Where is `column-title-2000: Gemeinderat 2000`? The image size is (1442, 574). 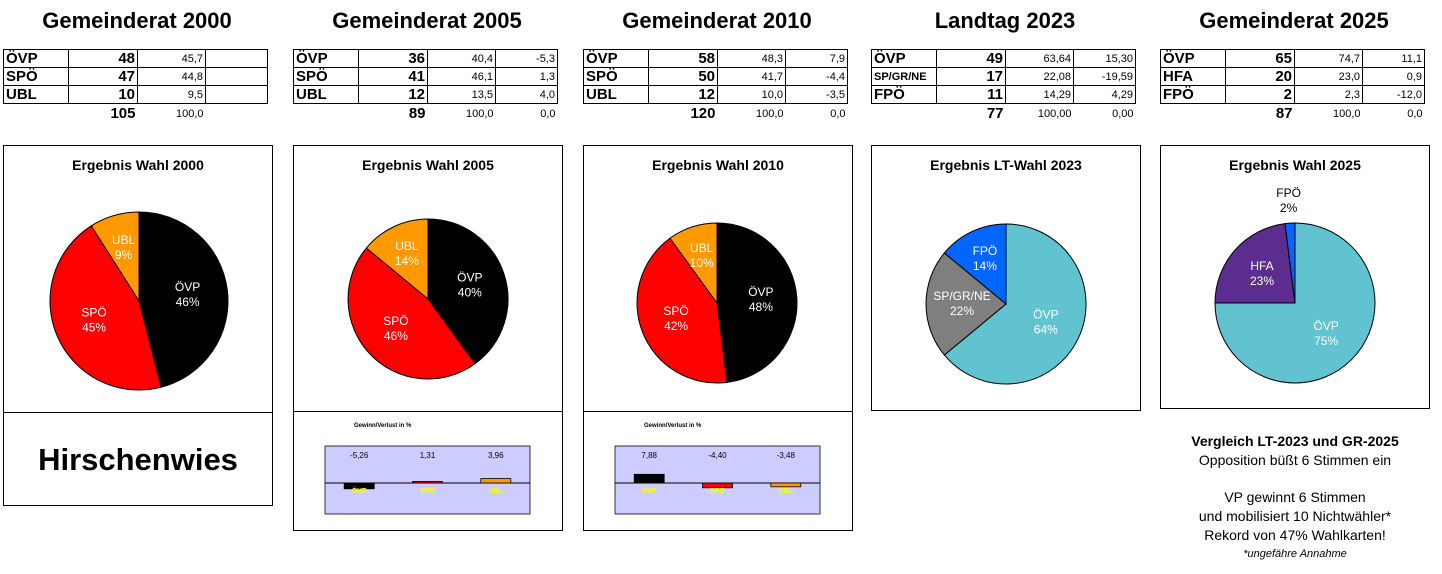
column-title-2000: Gemeinderat 2000 is located at coordinates (137, 20).